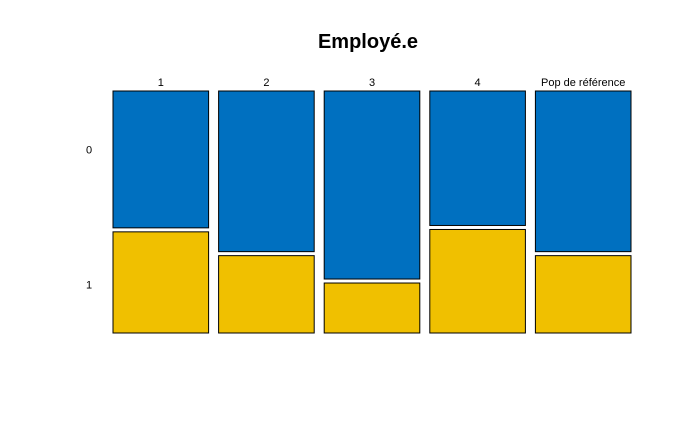 The image size is (700, 432). Describe the element at coordinates (89, 150) in the screenshot. I see `row-label: 0` at that location.